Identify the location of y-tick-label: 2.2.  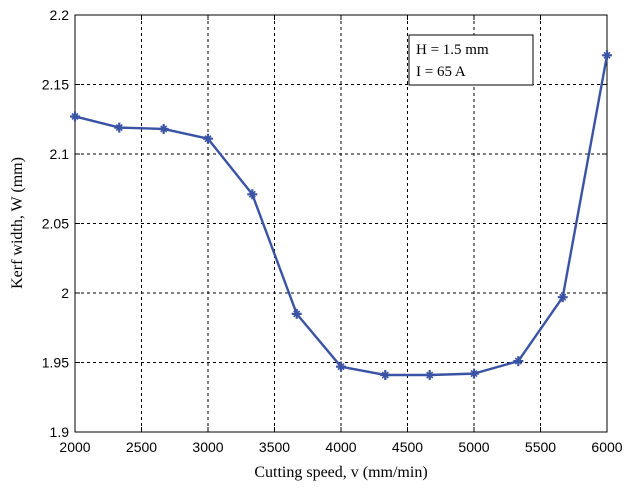
(60, 15).